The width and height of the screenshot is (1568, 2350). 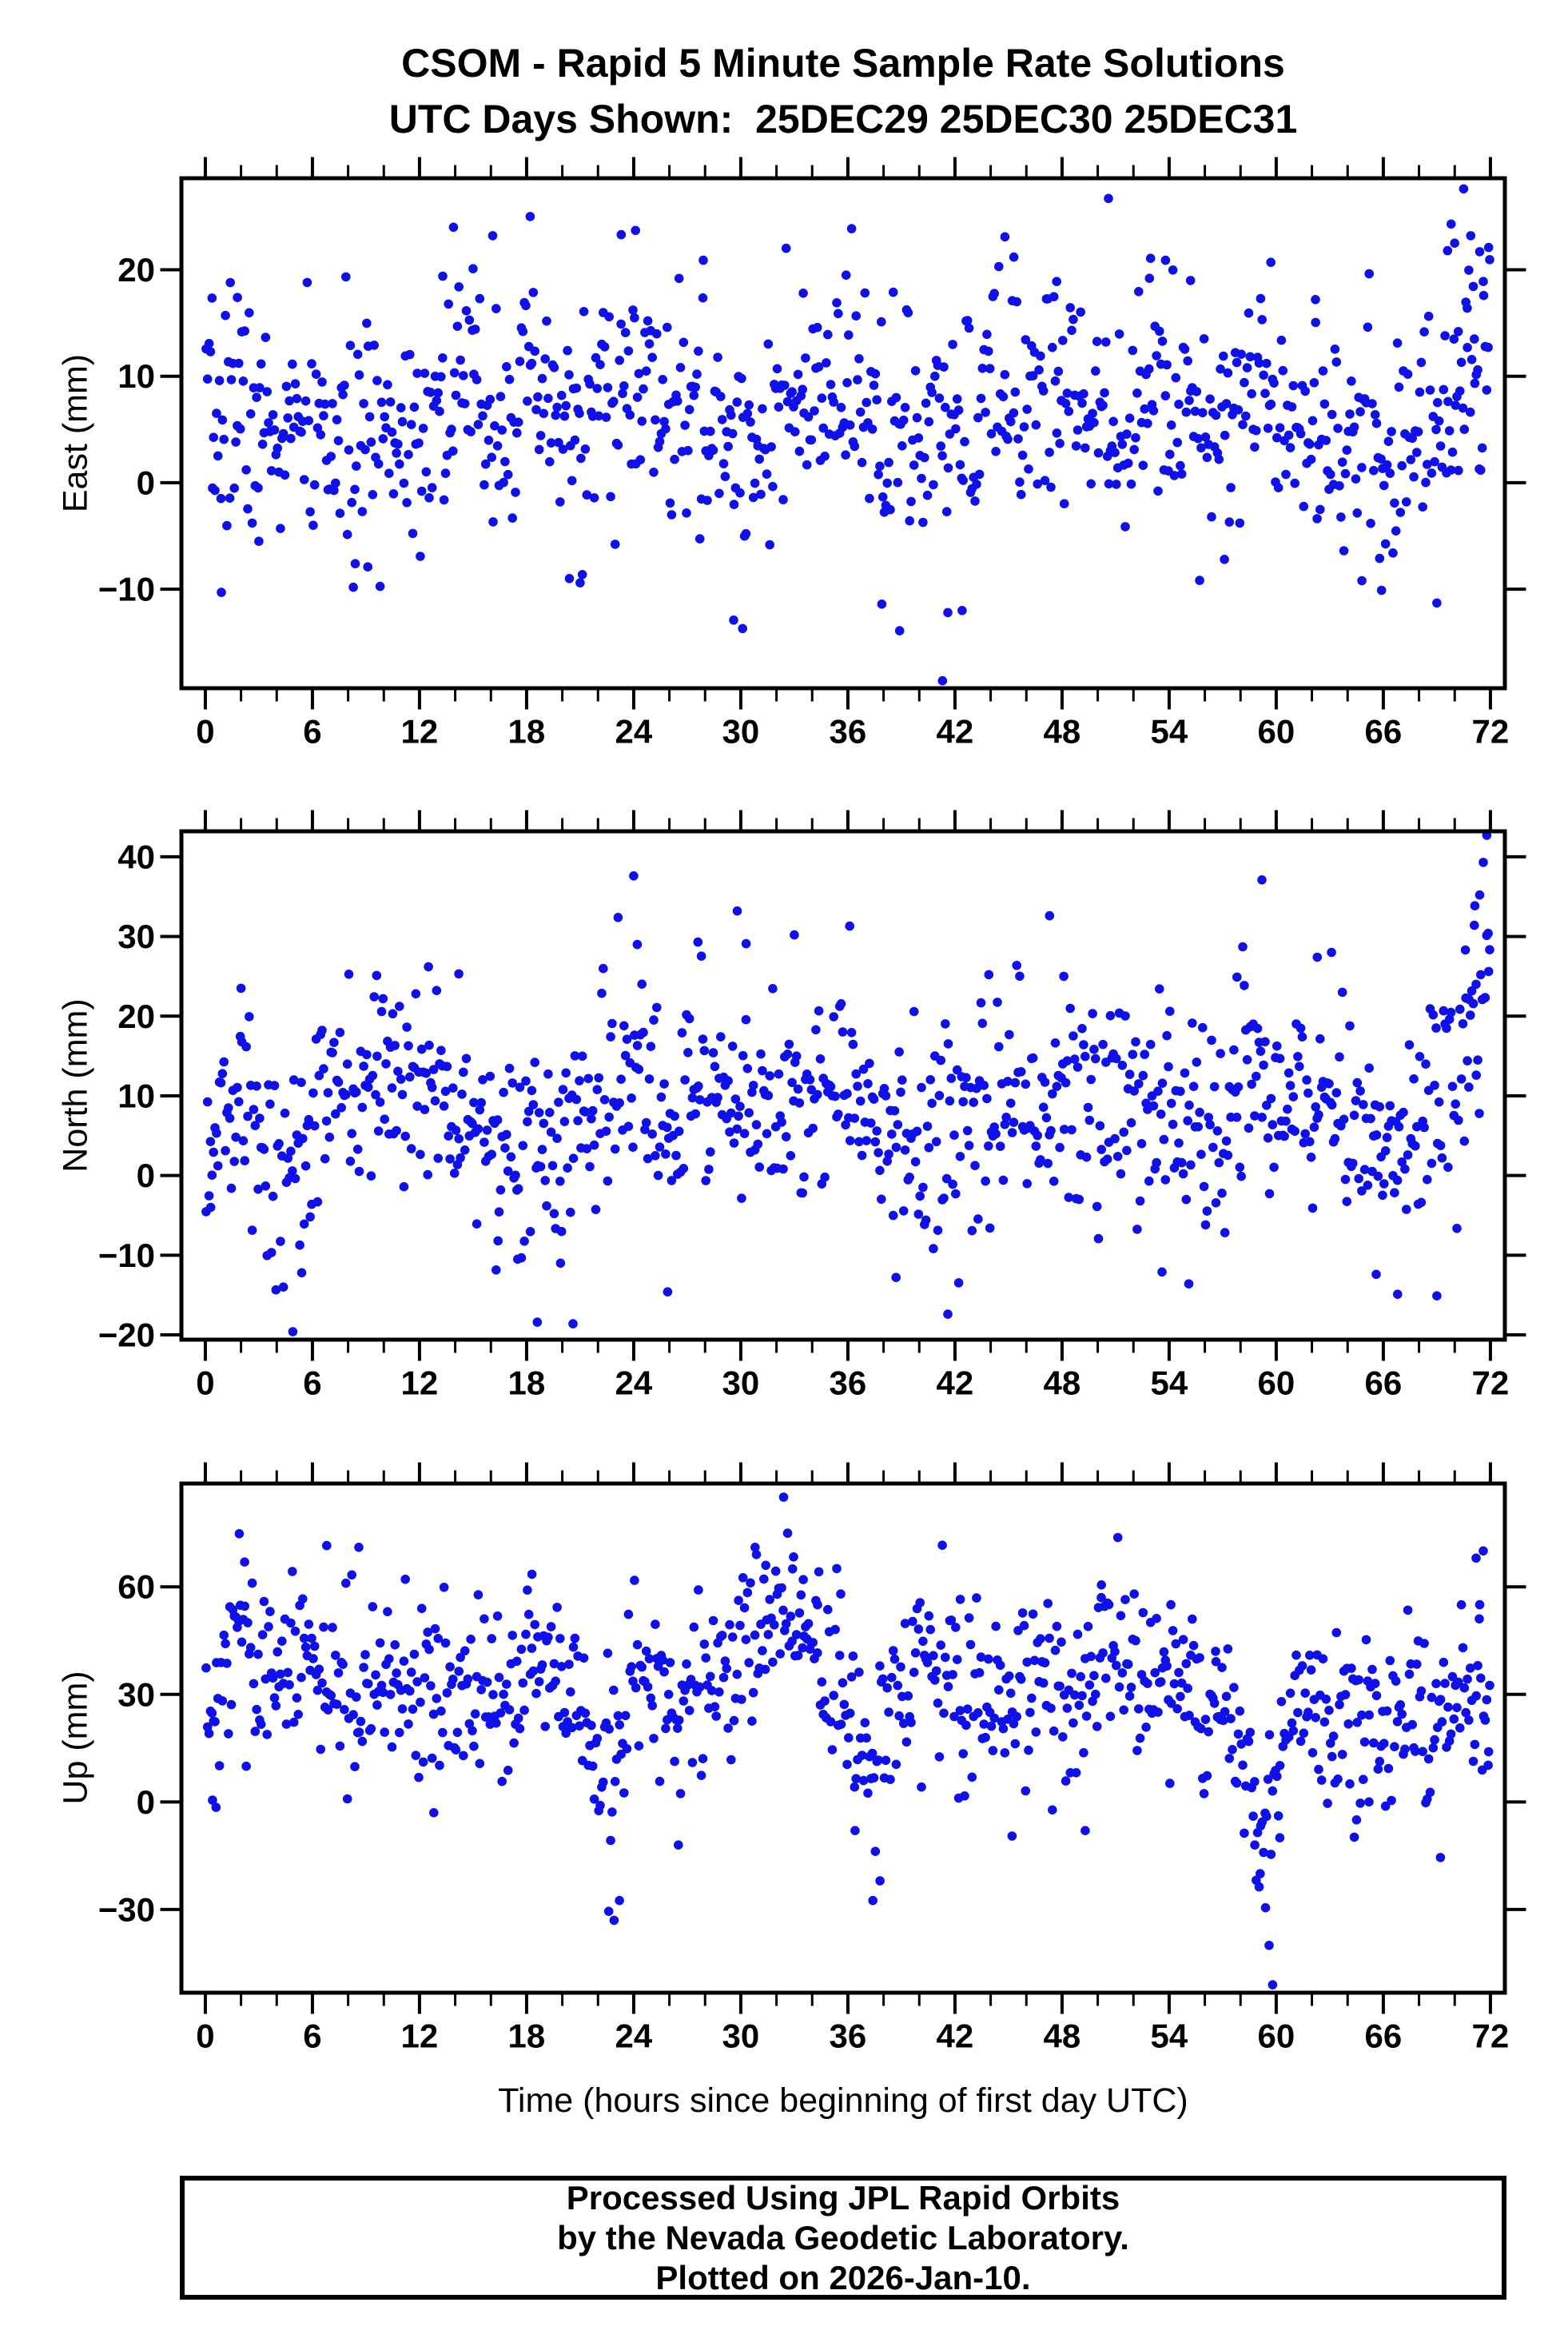 I want to click on x-tick-label: 48, so click(x=1062, y=2036).